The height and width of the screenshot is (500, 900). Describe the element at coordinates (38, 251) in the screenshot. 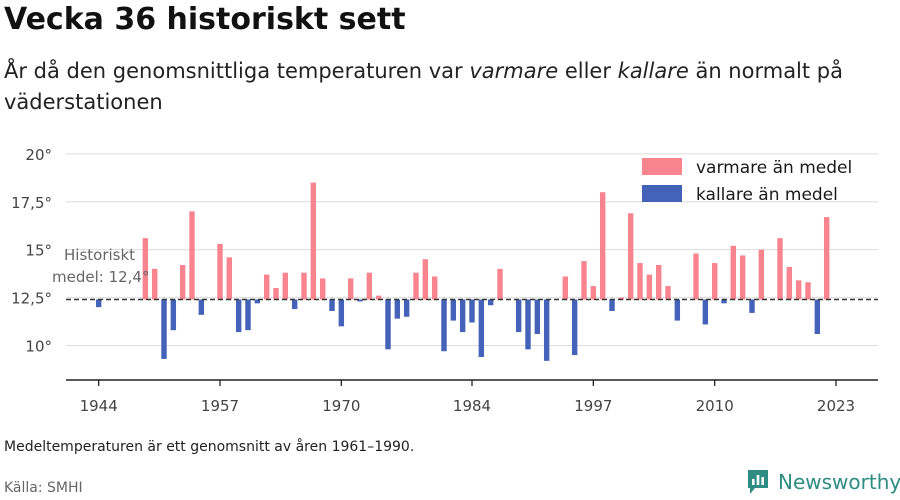

I see `y-tick-label: 15°` at that location.